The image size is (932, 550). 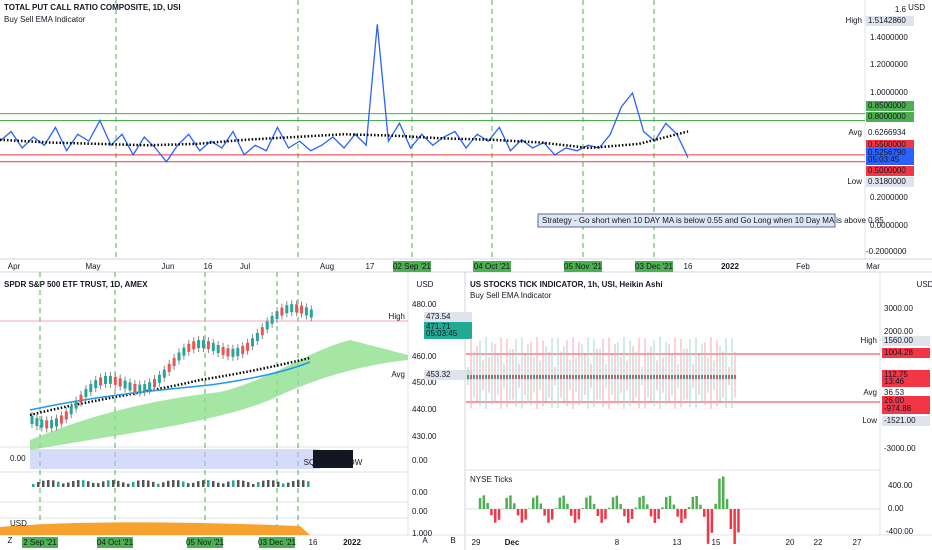 I want to click on time-label: 20, so click(x=790, y=542).